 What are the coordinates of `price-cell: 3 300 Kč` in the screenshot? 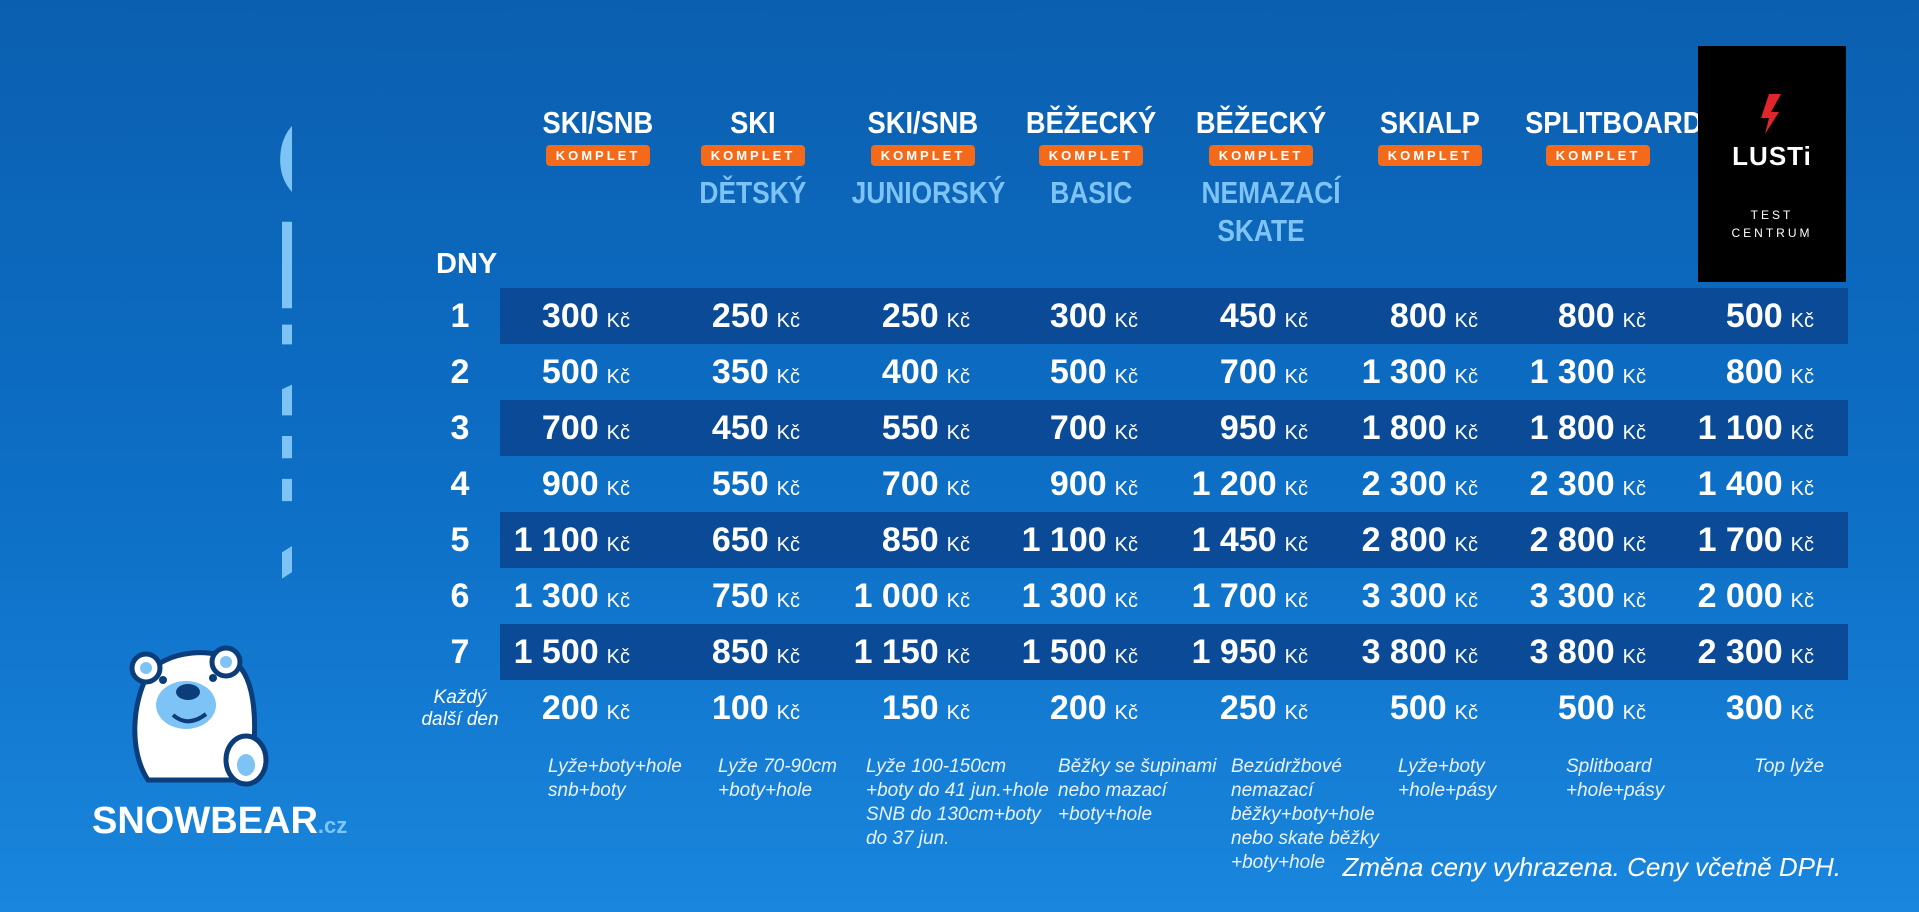 It's located at (1393, 598).